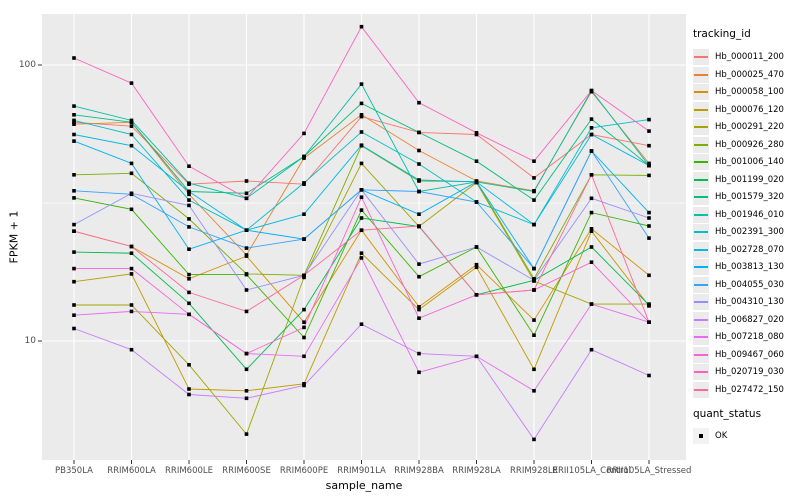  I want to click on x-tick-label-RRIM928BA: RRIM928BA, so click(419, 471).